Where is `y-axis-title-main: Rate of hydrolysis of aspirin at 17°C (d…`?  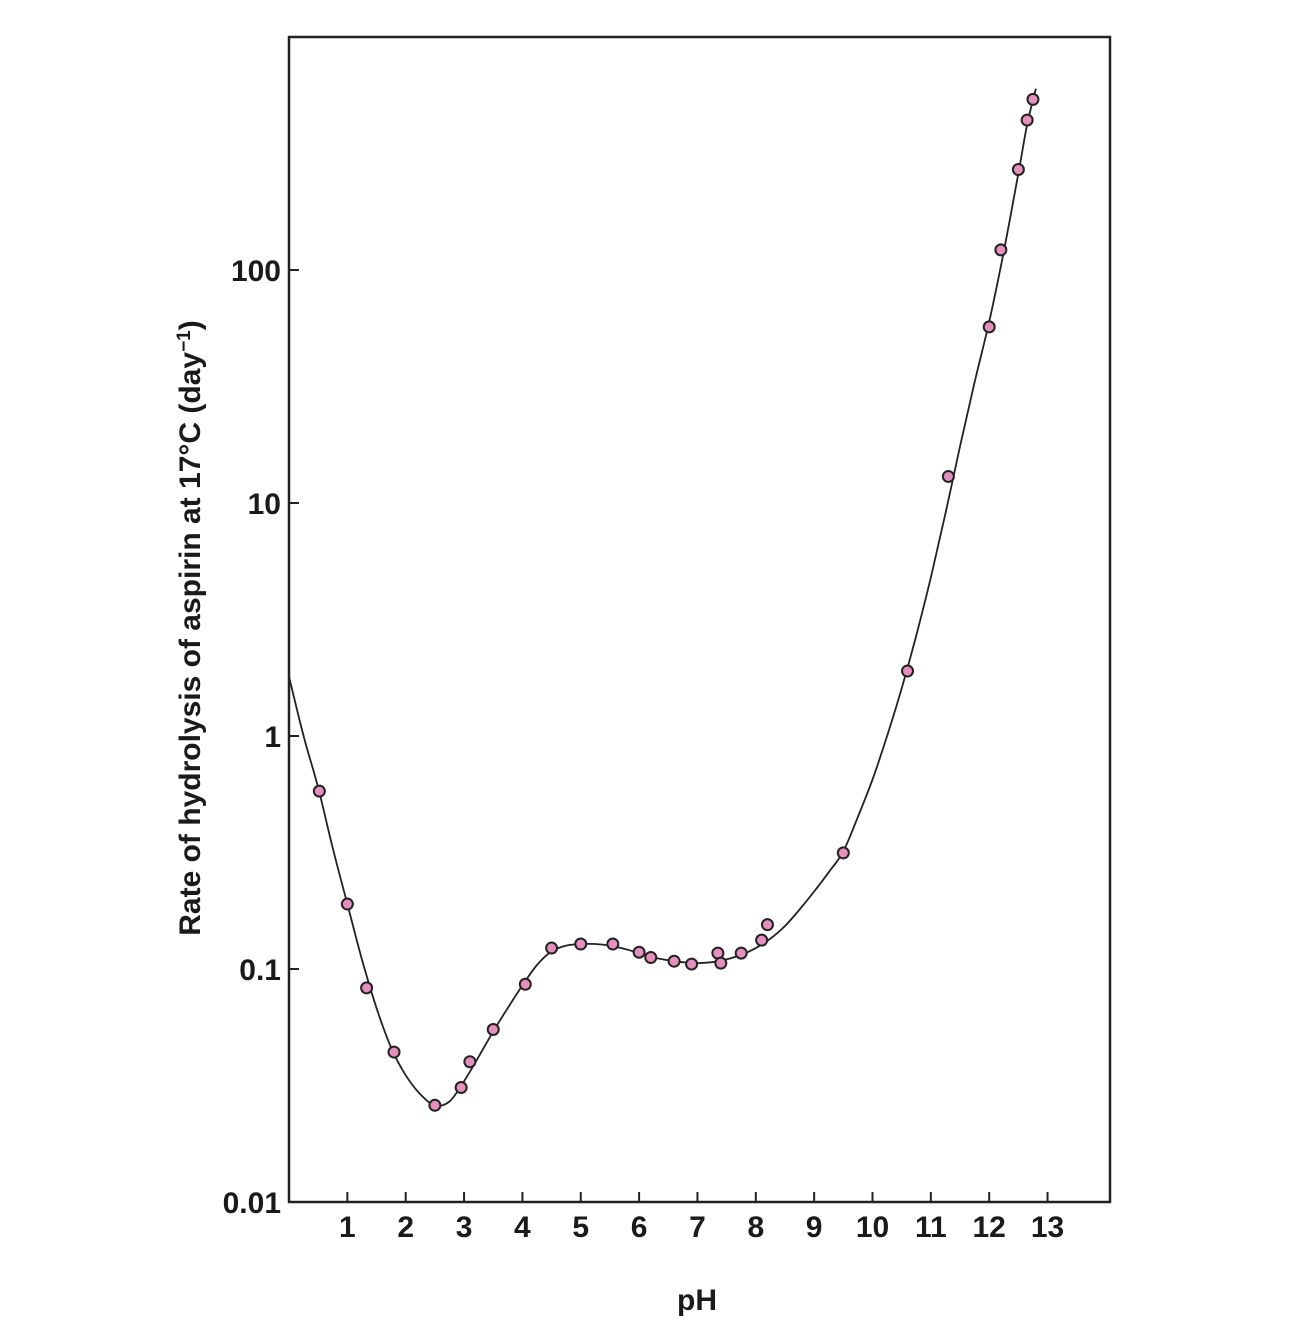 y-axis-title-main: Rate of hydrolysis of aspirin at 17°C (d… is located at coordinates (190, 644).